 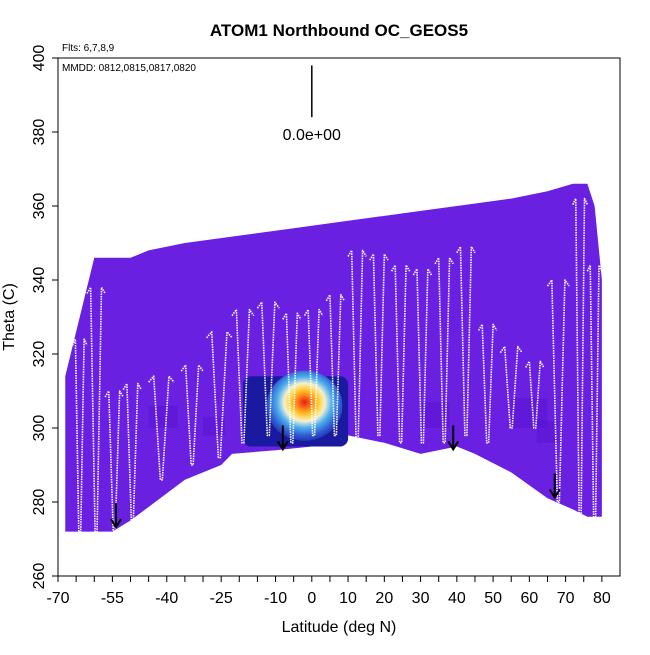 What do you see at coordinates (311, 598) in the screenshot?
I see `x-tick-label: 0` at bounding box center [311, 598].